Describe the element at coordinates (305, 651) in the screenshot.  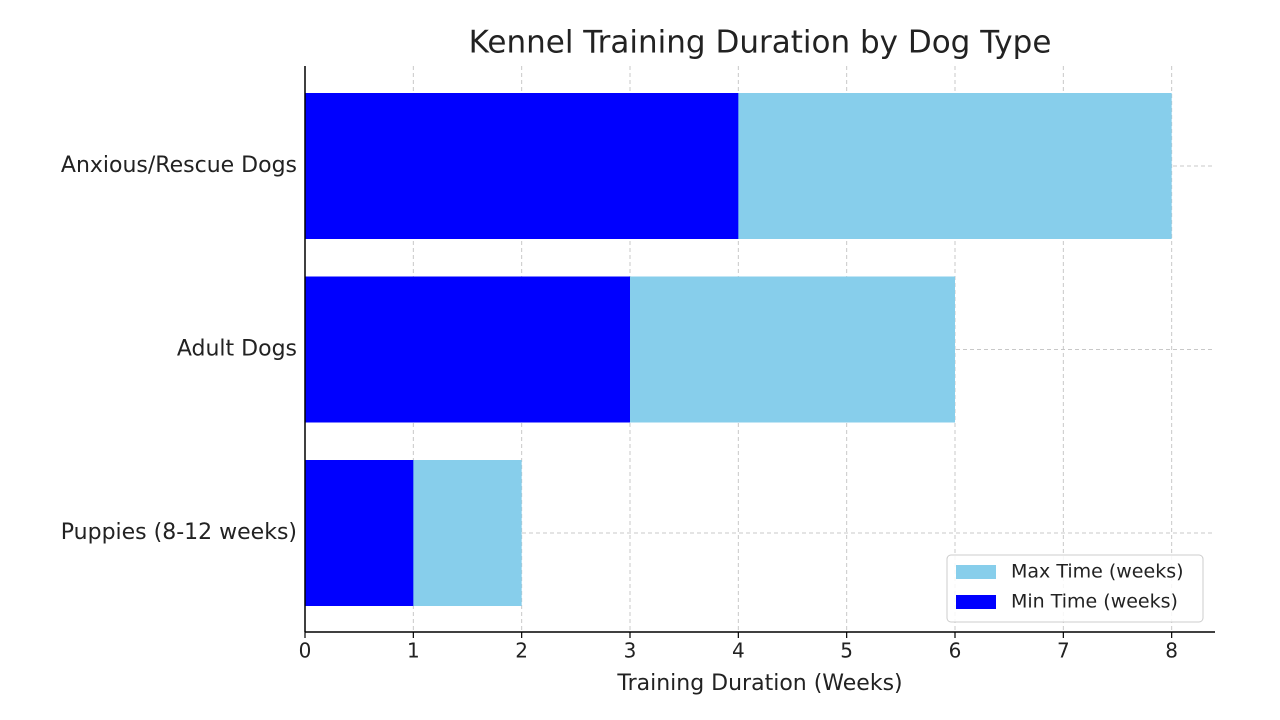
I see `x-tick-label: 0` at that location.